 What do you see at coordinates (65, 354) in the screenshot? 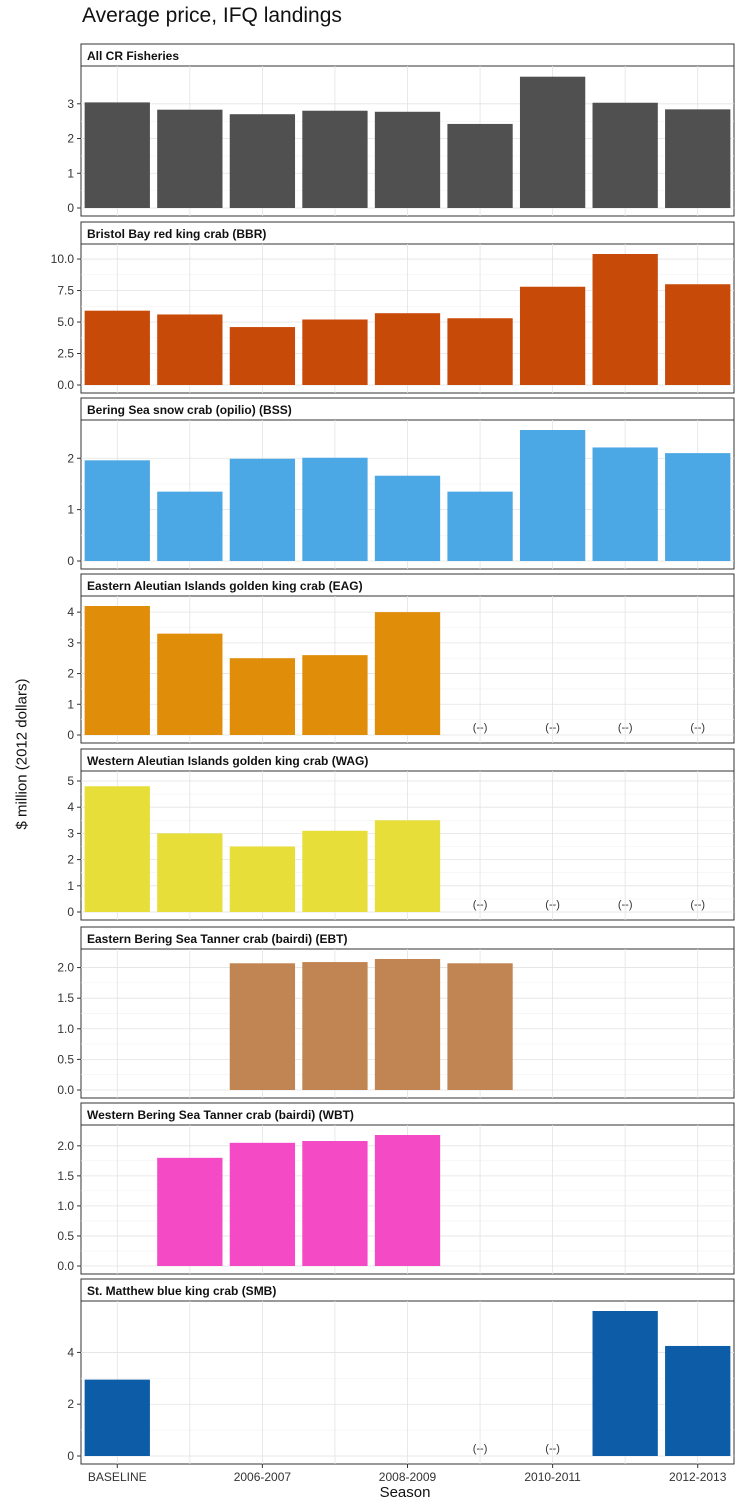
I see `y-tick-label: 2.5` at bounding box center [65, 354].